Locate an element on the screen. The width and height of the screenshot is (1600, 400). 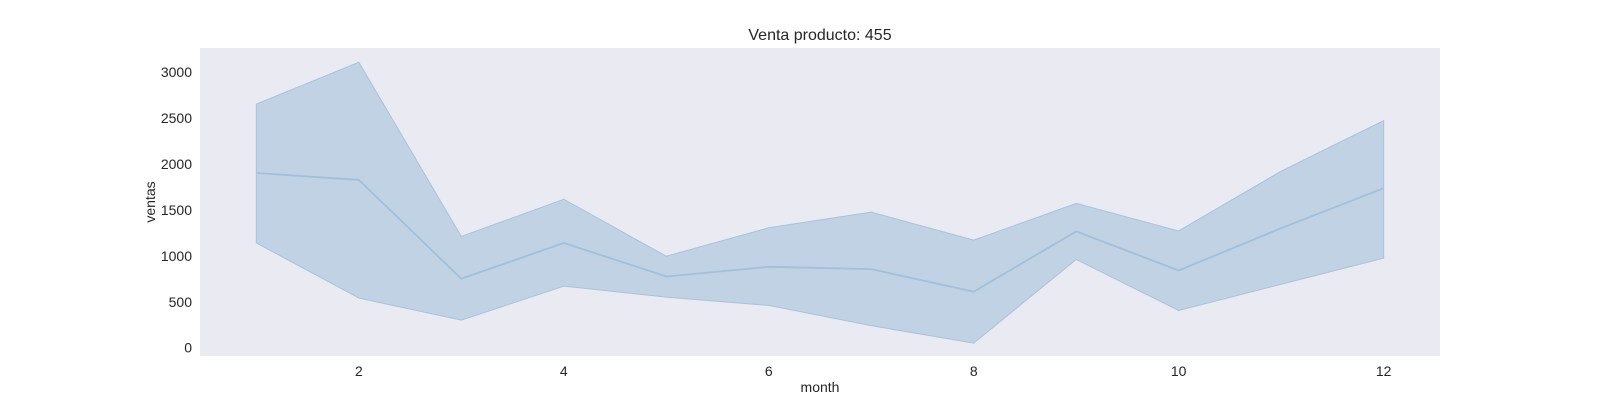
y-tick-label: 1500 is located at coordinates (176, 210).